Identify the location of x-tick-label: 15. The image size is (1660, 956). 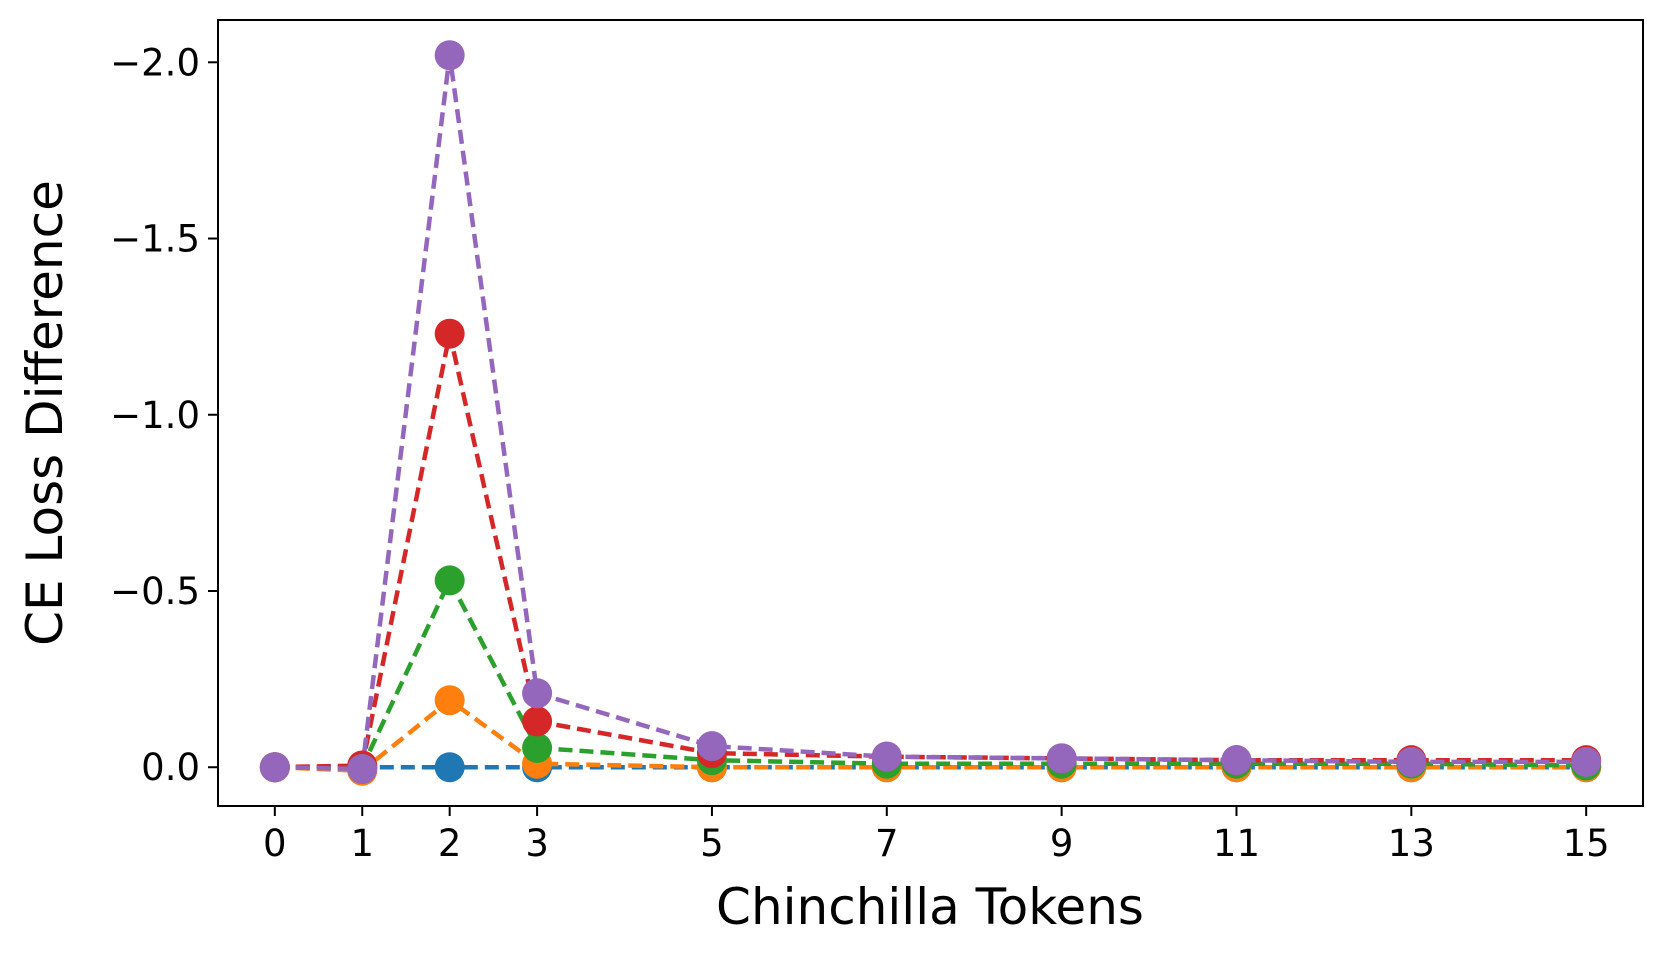
(1586, 843).